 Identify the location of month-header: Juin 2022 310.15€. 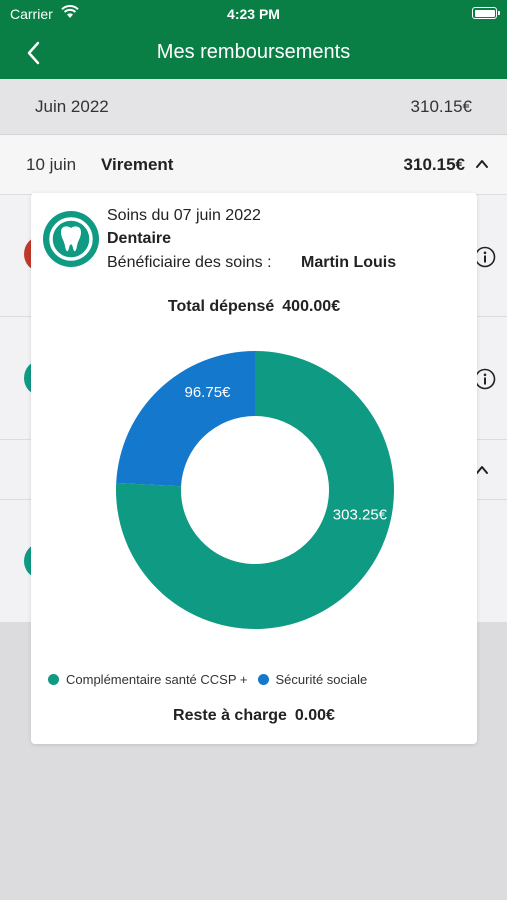
(253, 107).